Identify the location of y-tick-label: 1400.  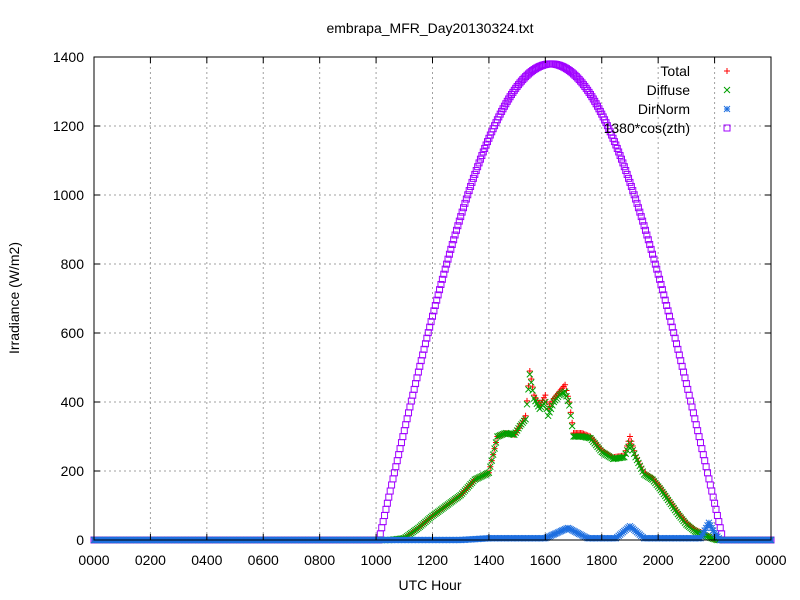
(68, 57).